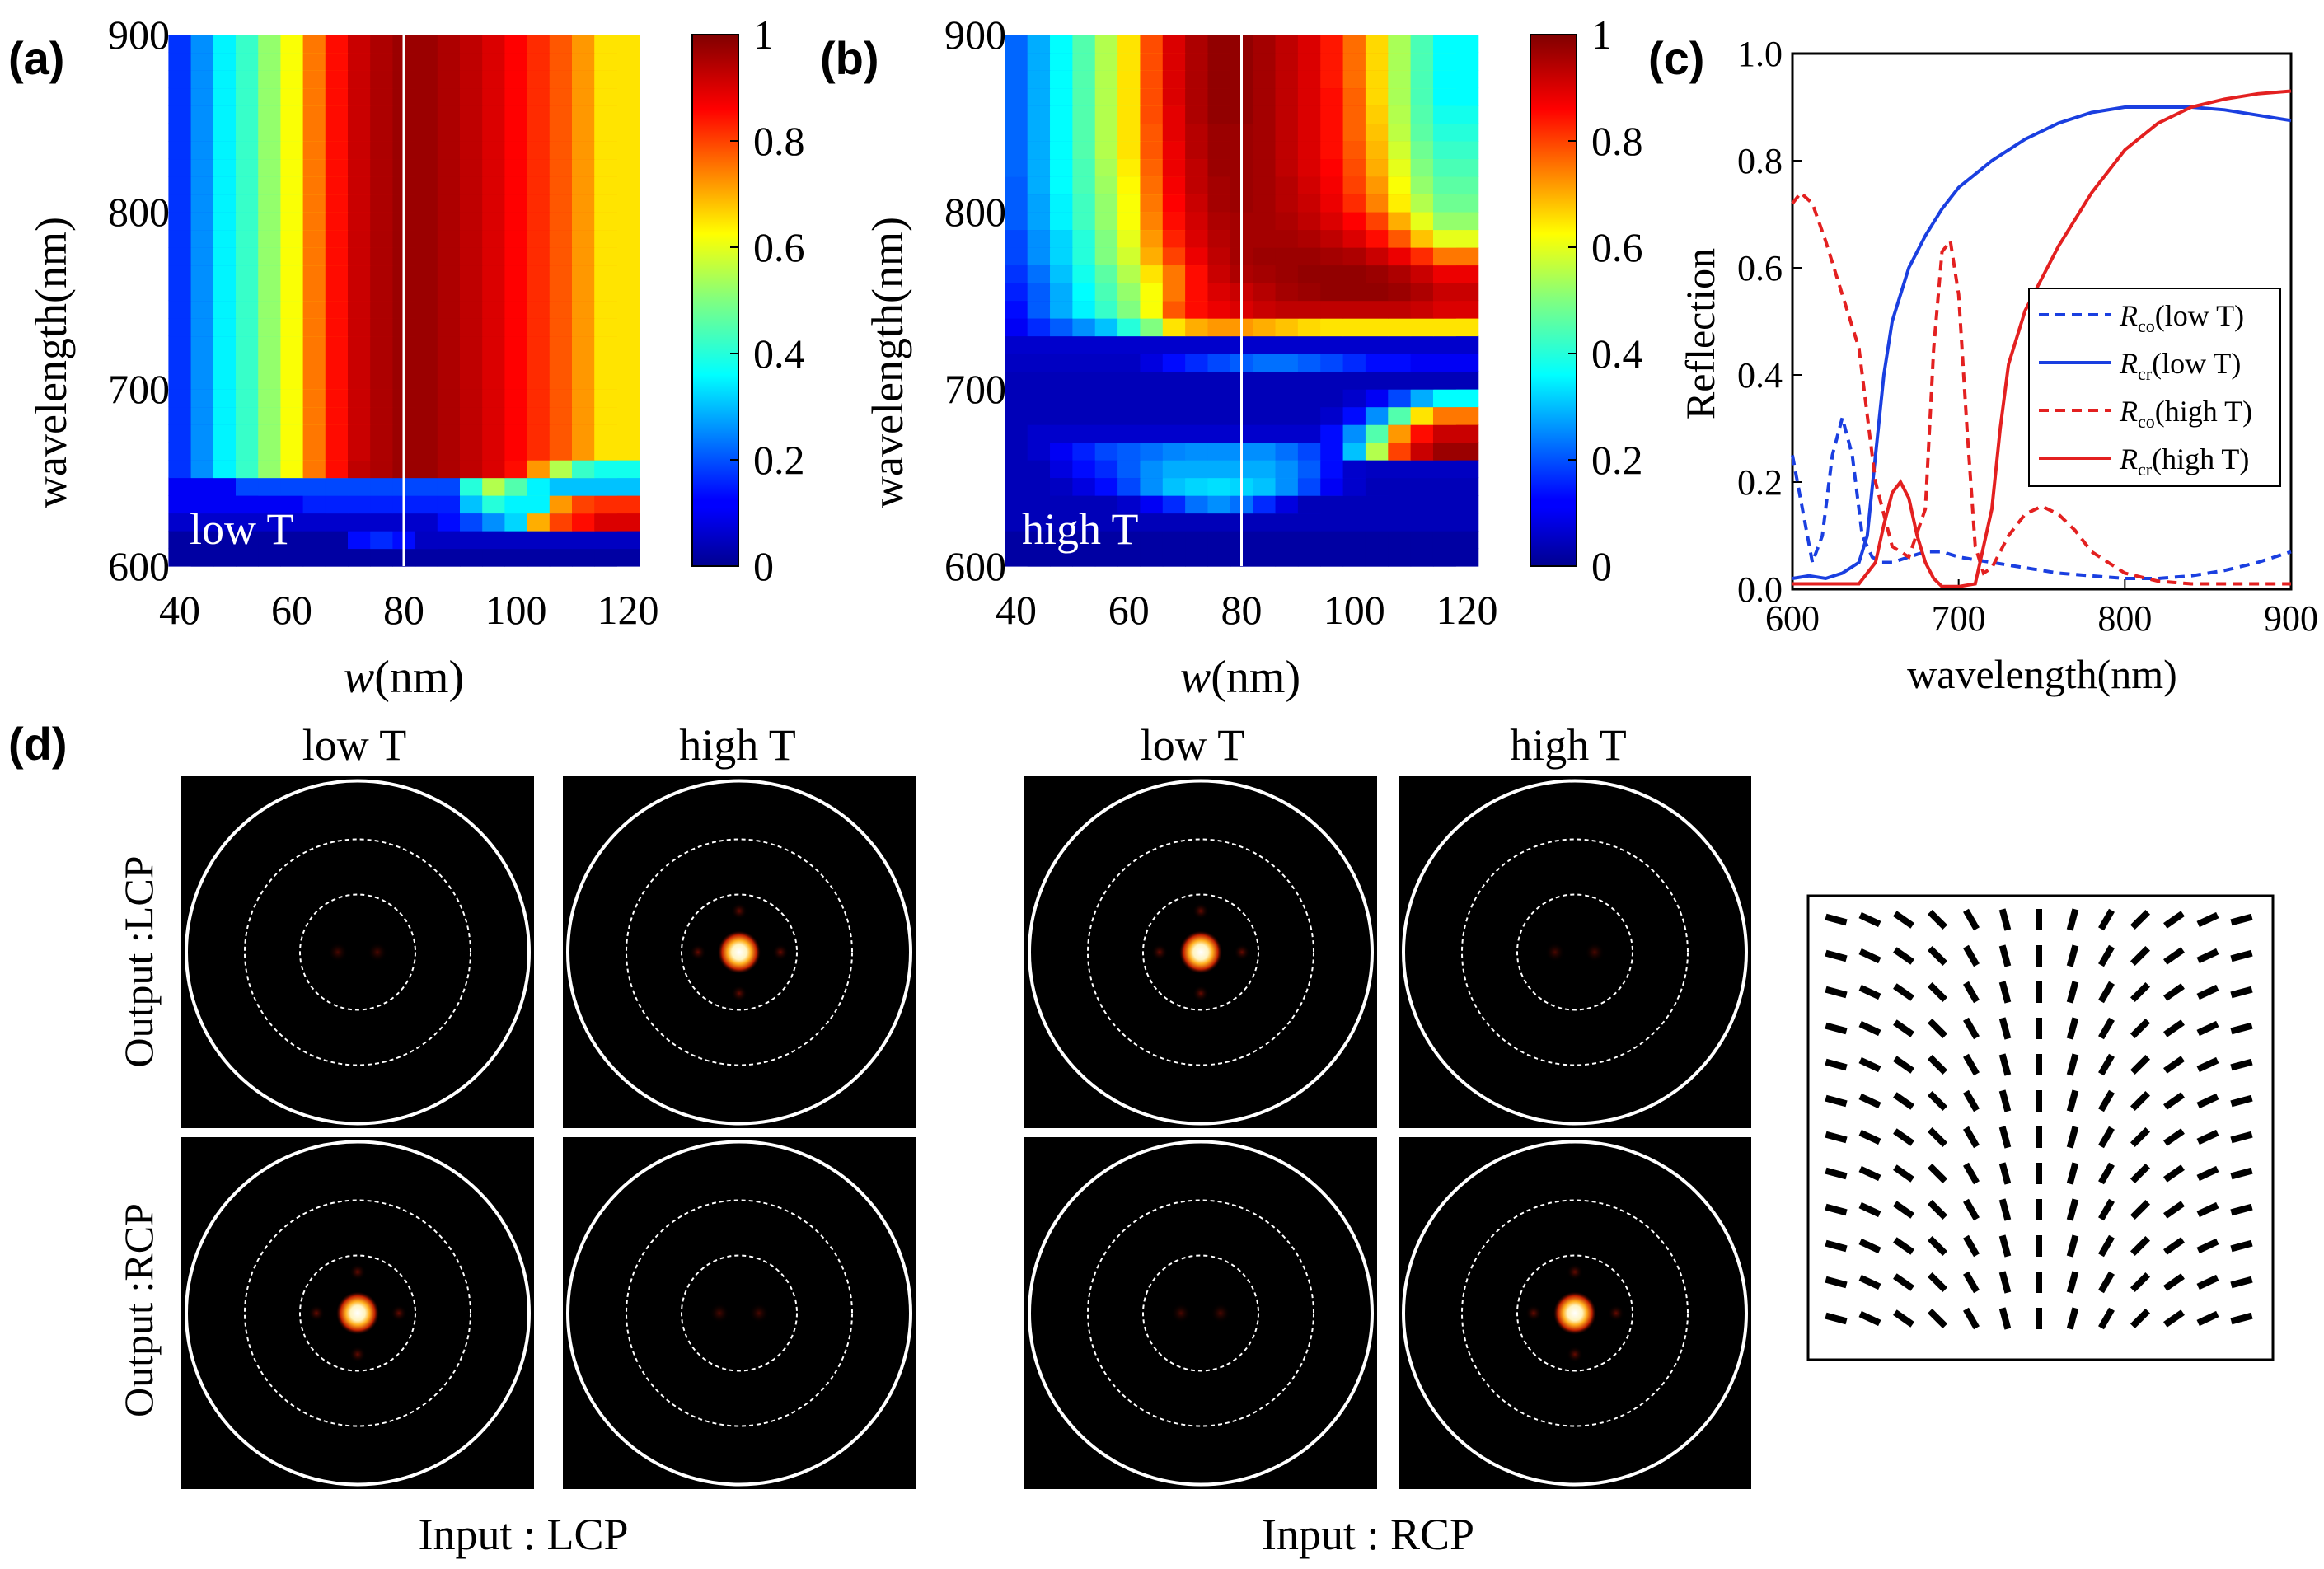 The image size is (2324, 1569). What do you see at coordinates (1568, 745) in the screenshot?
I see `column-title-4: high T` at bounding box center [1568, 745].